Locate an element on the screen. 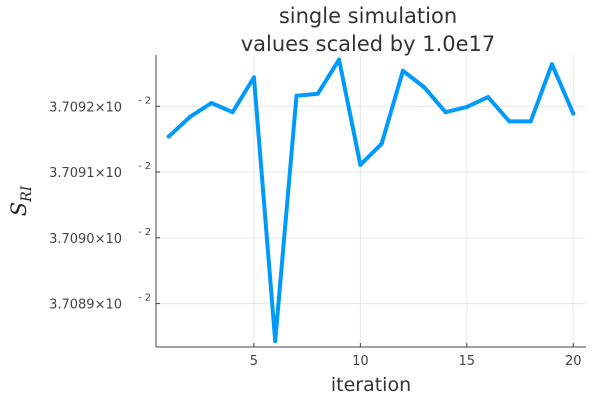  y-axis-label-subscript: RI is located at coordinates (27, 194).